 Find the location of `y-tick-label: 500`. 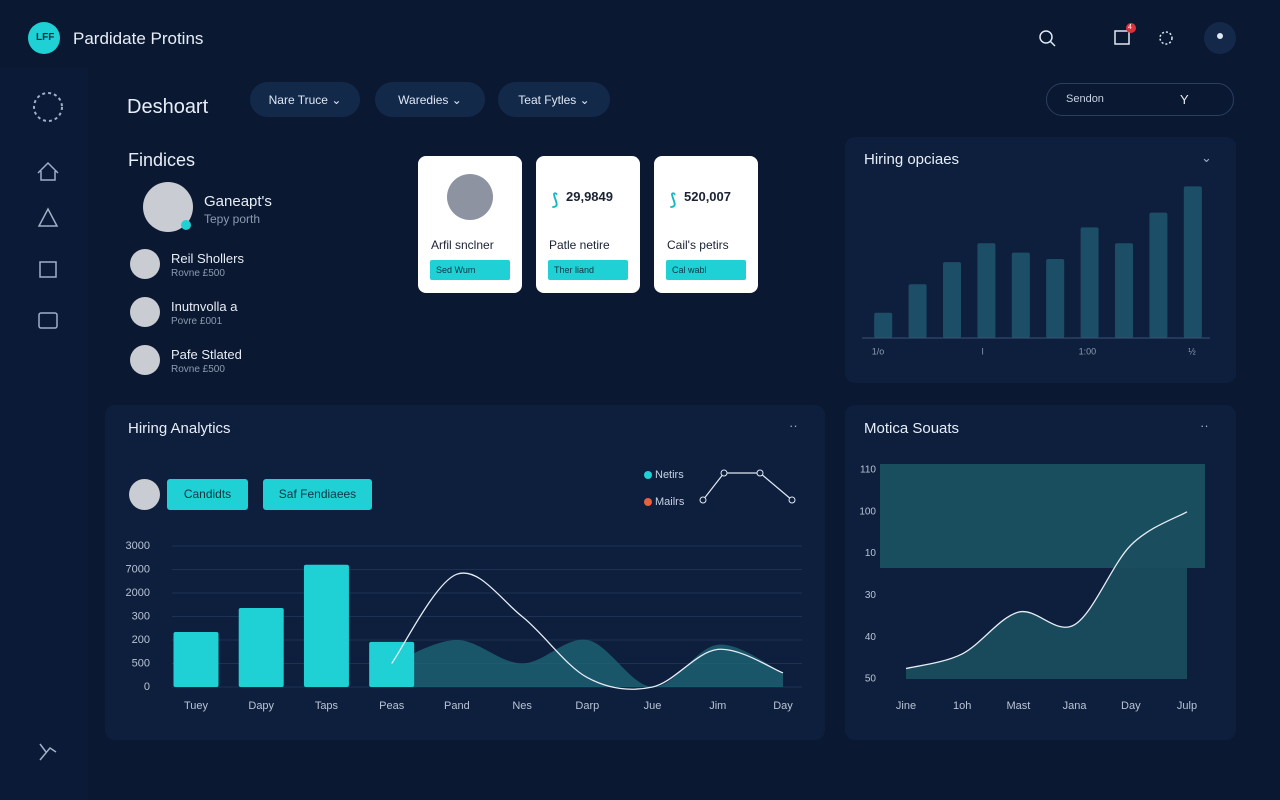

y-tick-label: 500 is located at coordinates (141, 663).